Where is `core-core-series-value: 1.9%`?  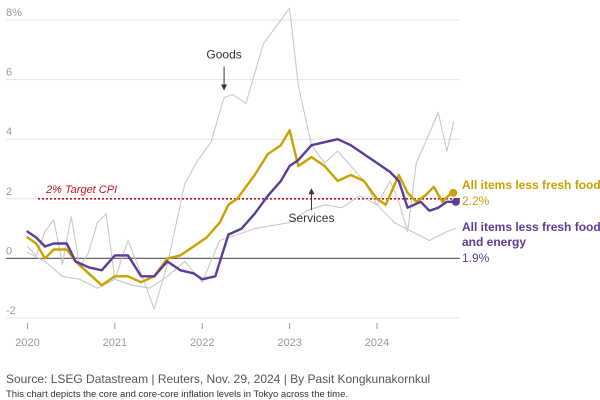
core-core-series-value: 1.9% is located at coordinates (476, 258).